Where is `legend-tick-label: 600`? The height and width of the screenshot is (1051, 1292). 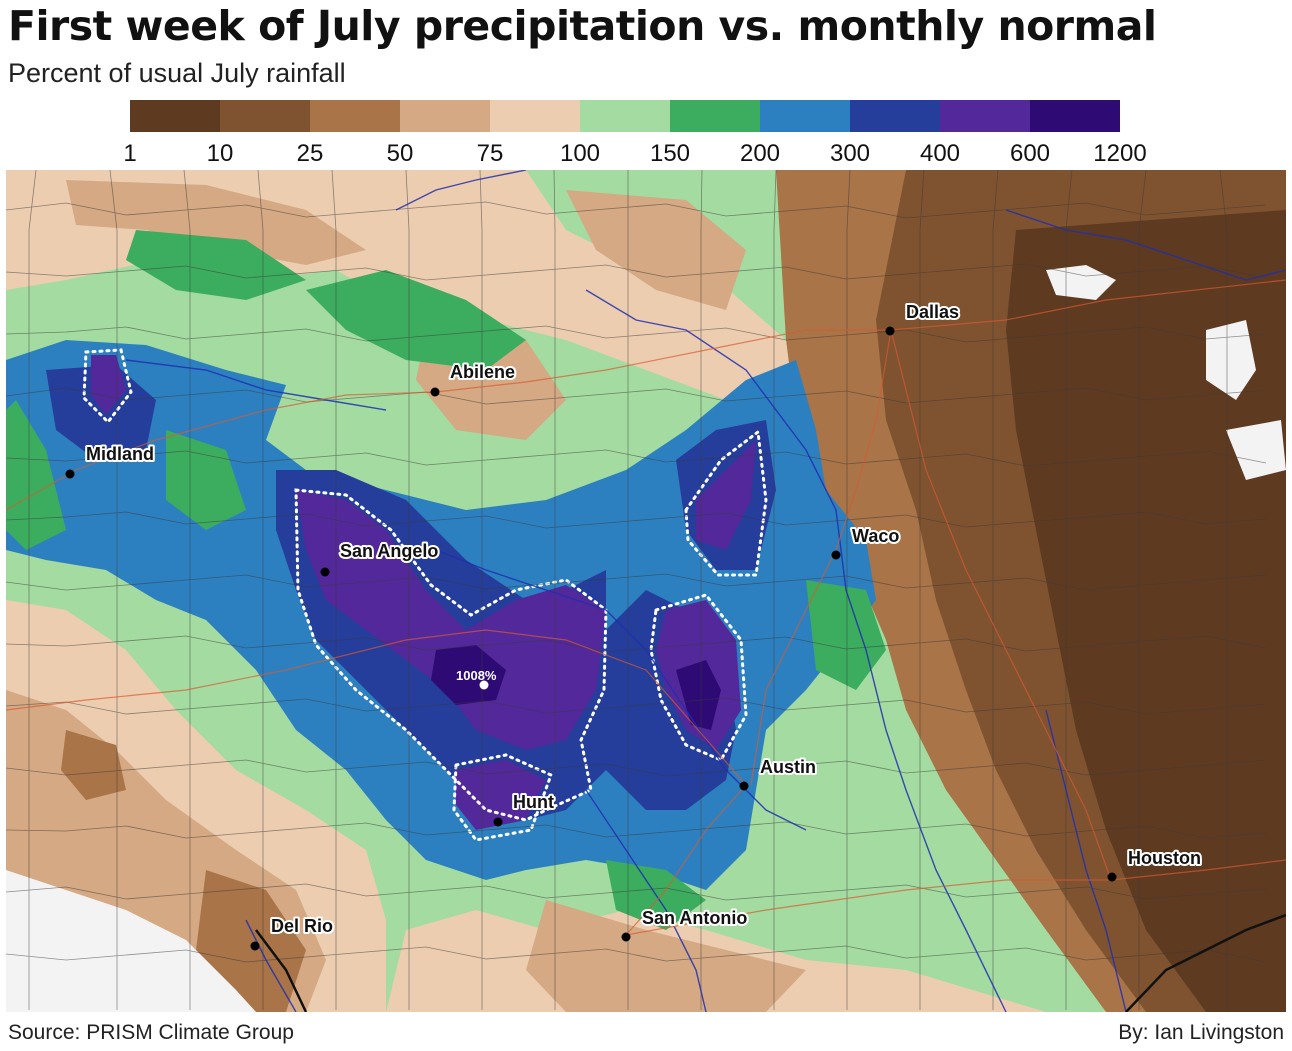 legend-tick-label: 600 is located at coordinates (1030, 153).